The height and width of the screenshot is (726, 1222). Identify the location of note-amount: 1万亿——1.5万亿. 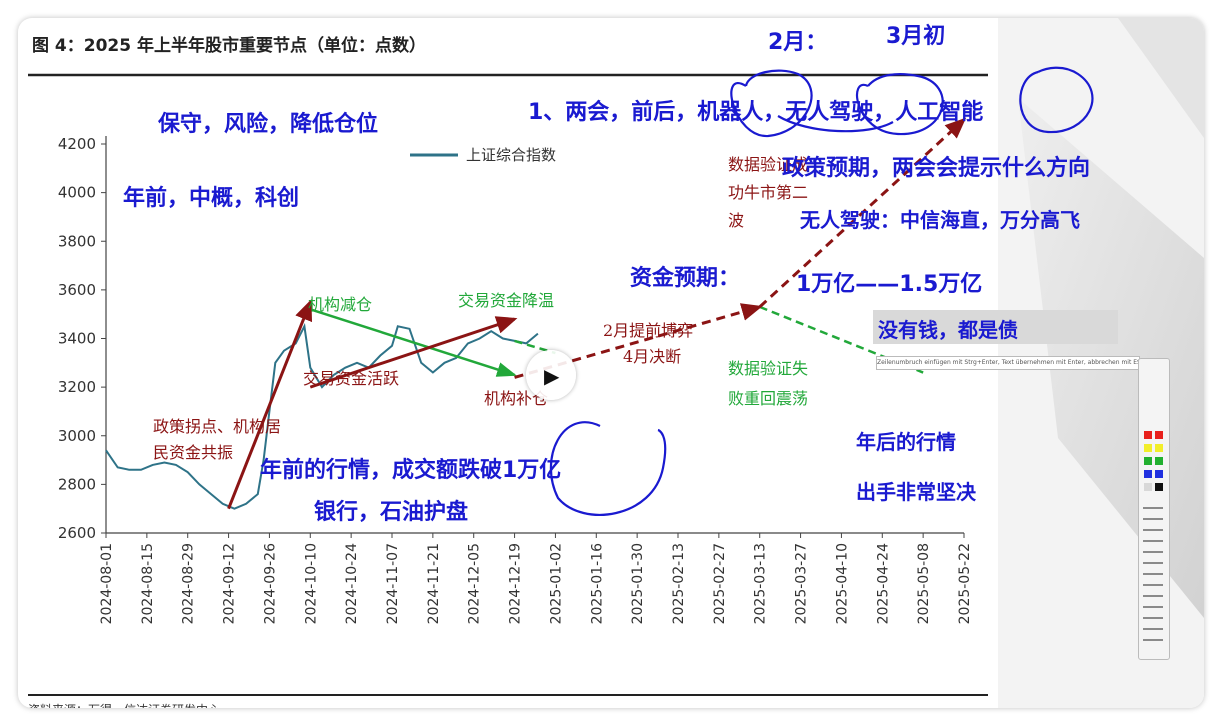
(889, 284).